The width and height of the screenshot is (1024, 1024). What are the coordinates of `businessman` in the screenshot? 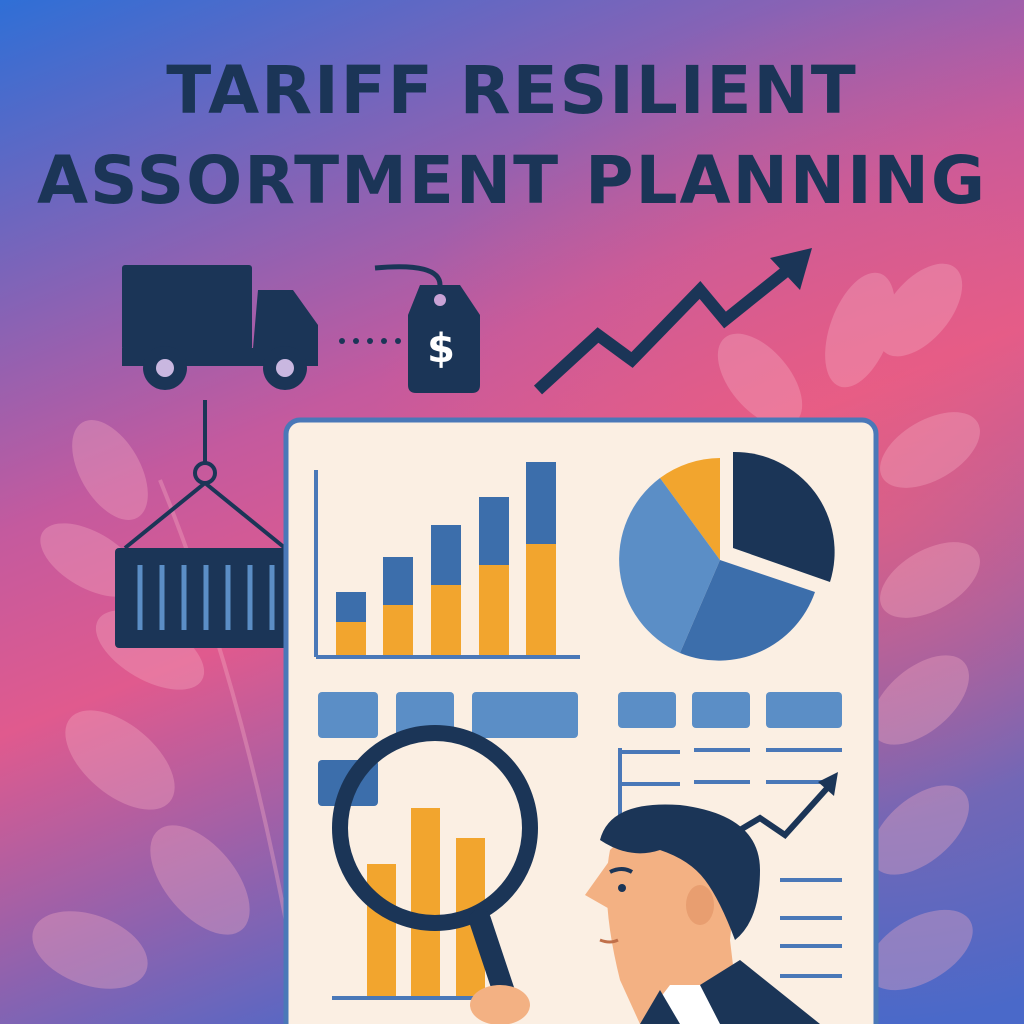 It's located at (702, 914).